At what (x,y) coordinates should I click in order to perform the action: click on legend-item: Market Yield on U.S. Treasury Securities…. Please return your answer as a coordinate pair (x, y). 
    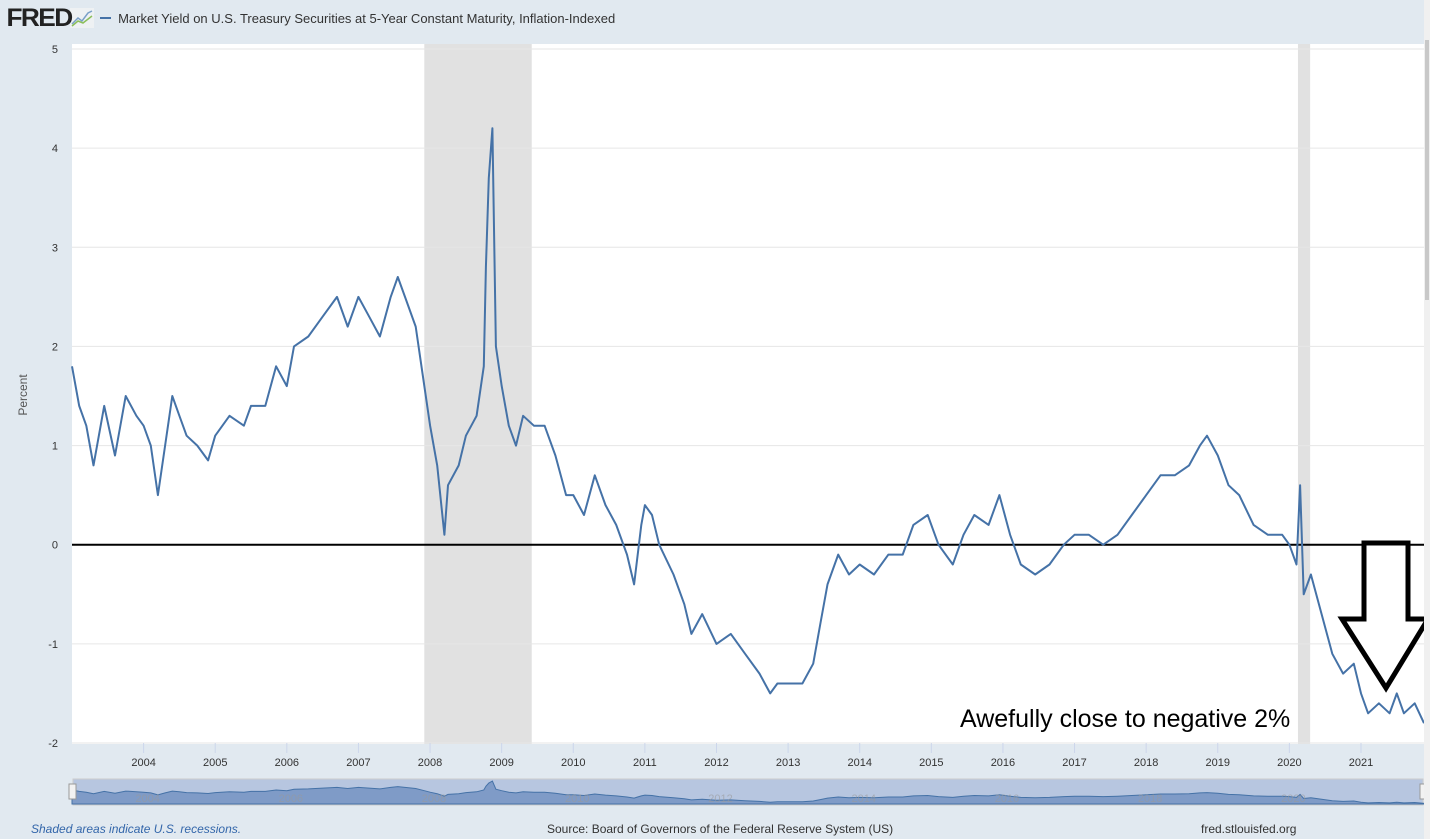
    Looking at the image, I should click on (357, 18).